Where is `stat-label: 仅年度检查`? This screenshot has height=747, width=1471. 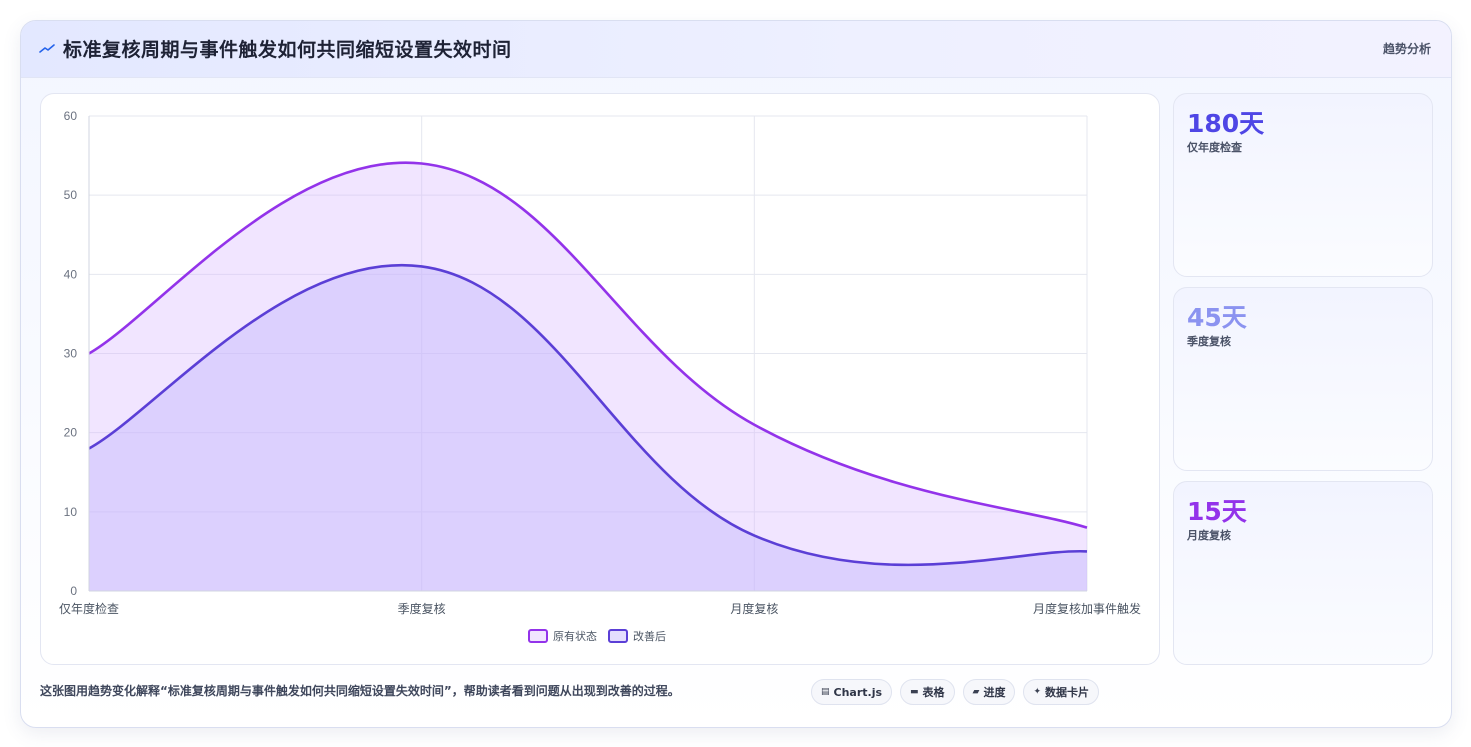 stat-label: 仅年度检查 is located at coordinates (1214, 147).